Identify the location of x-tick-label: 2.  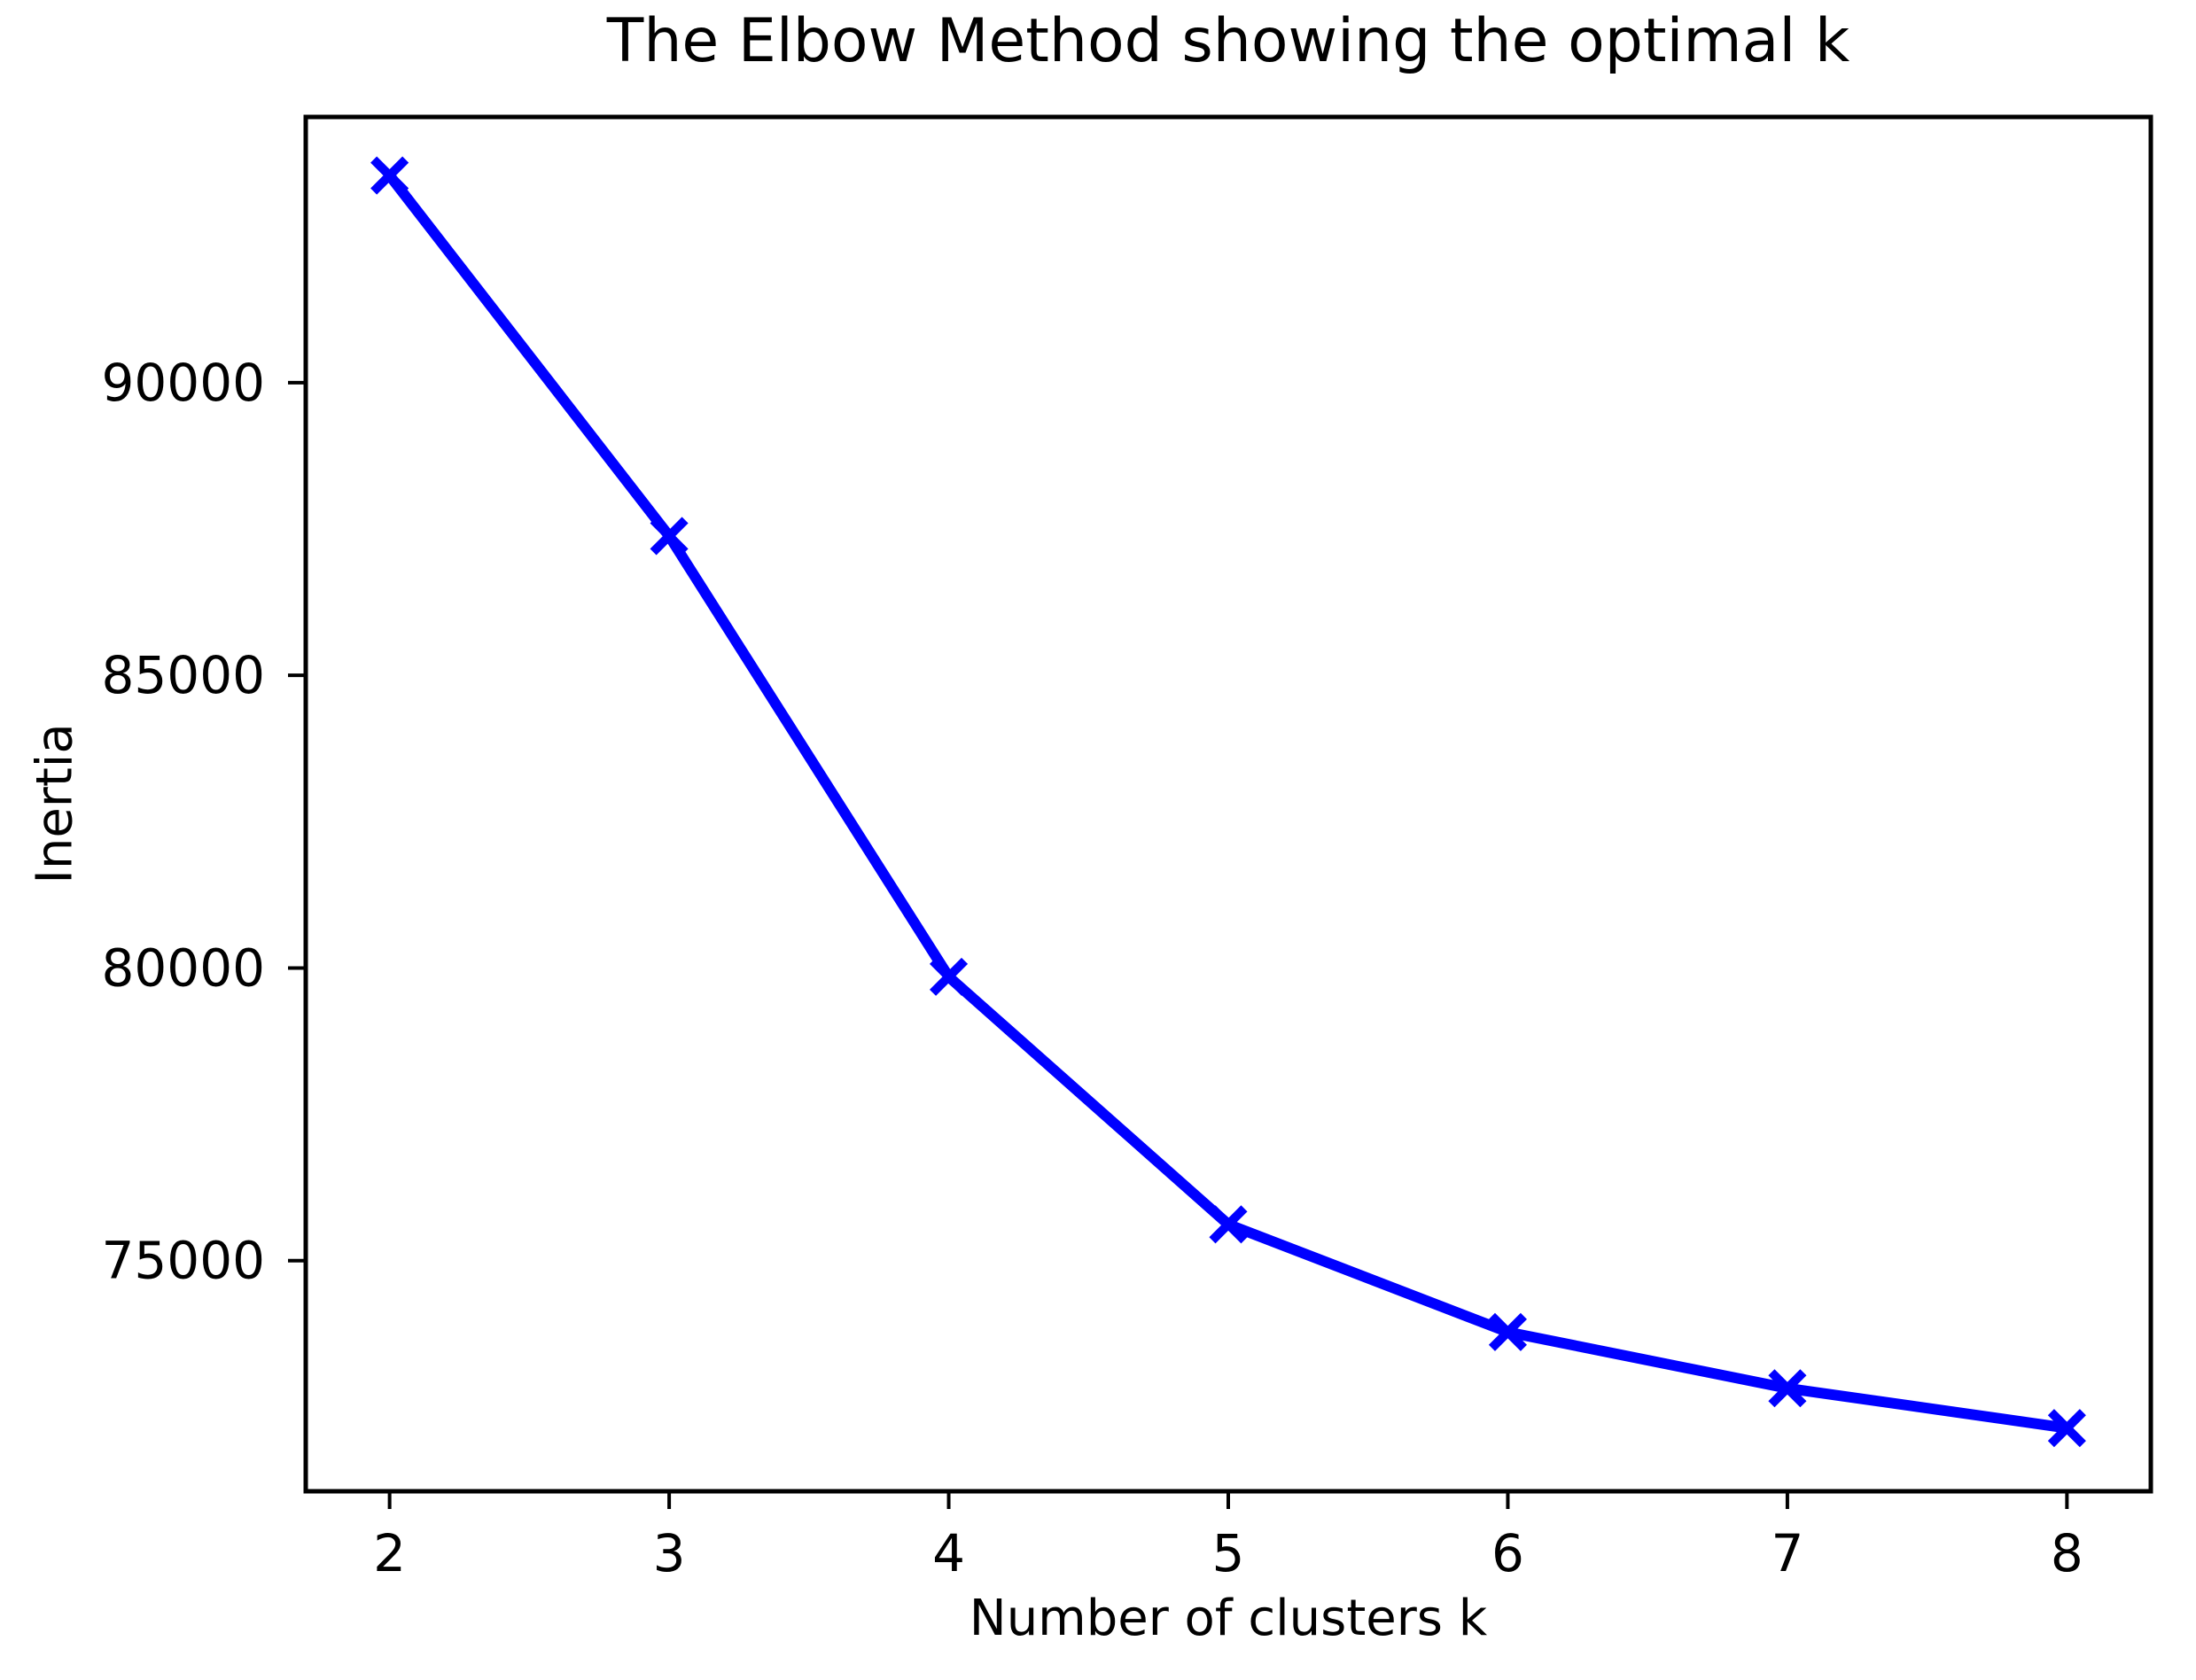
(390, 1553).